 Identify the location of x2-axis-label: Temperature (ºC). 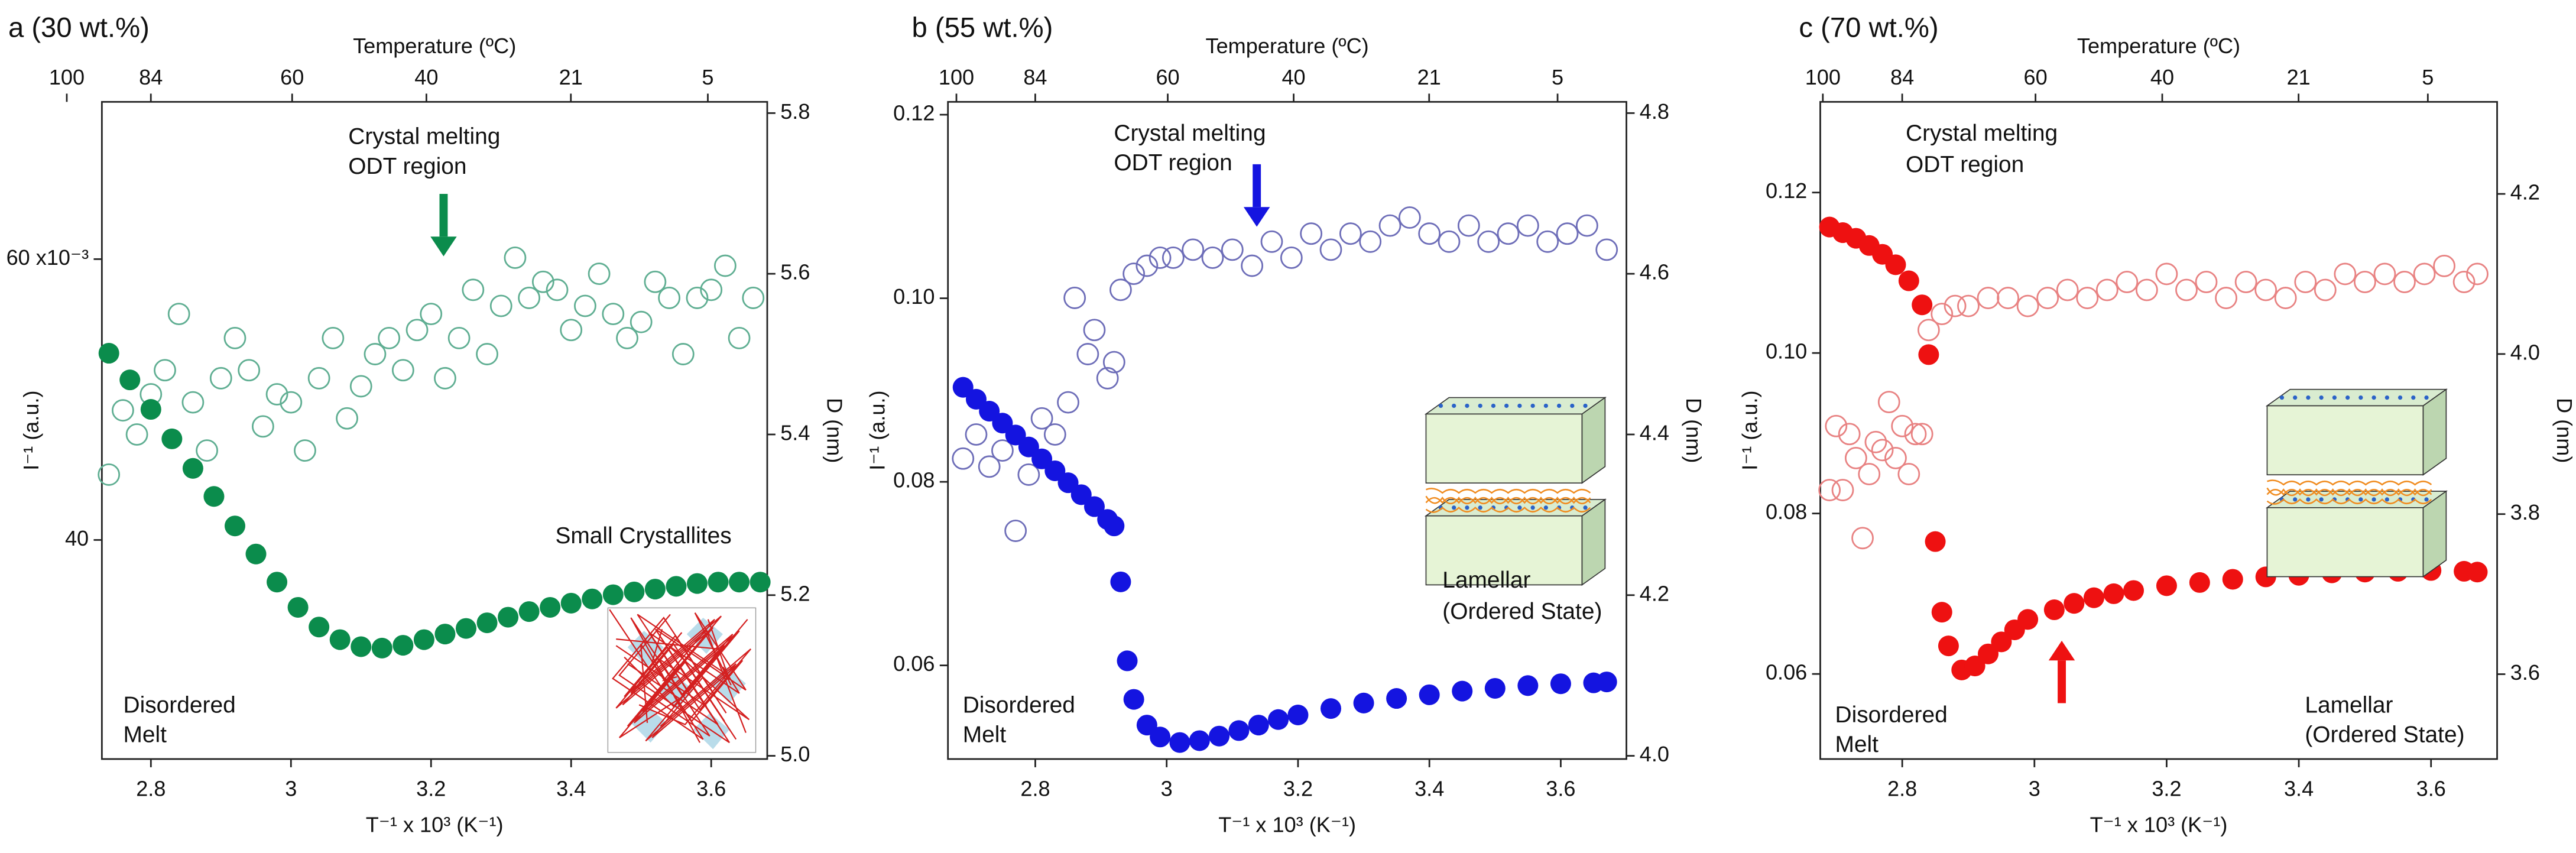
(1287, 46).